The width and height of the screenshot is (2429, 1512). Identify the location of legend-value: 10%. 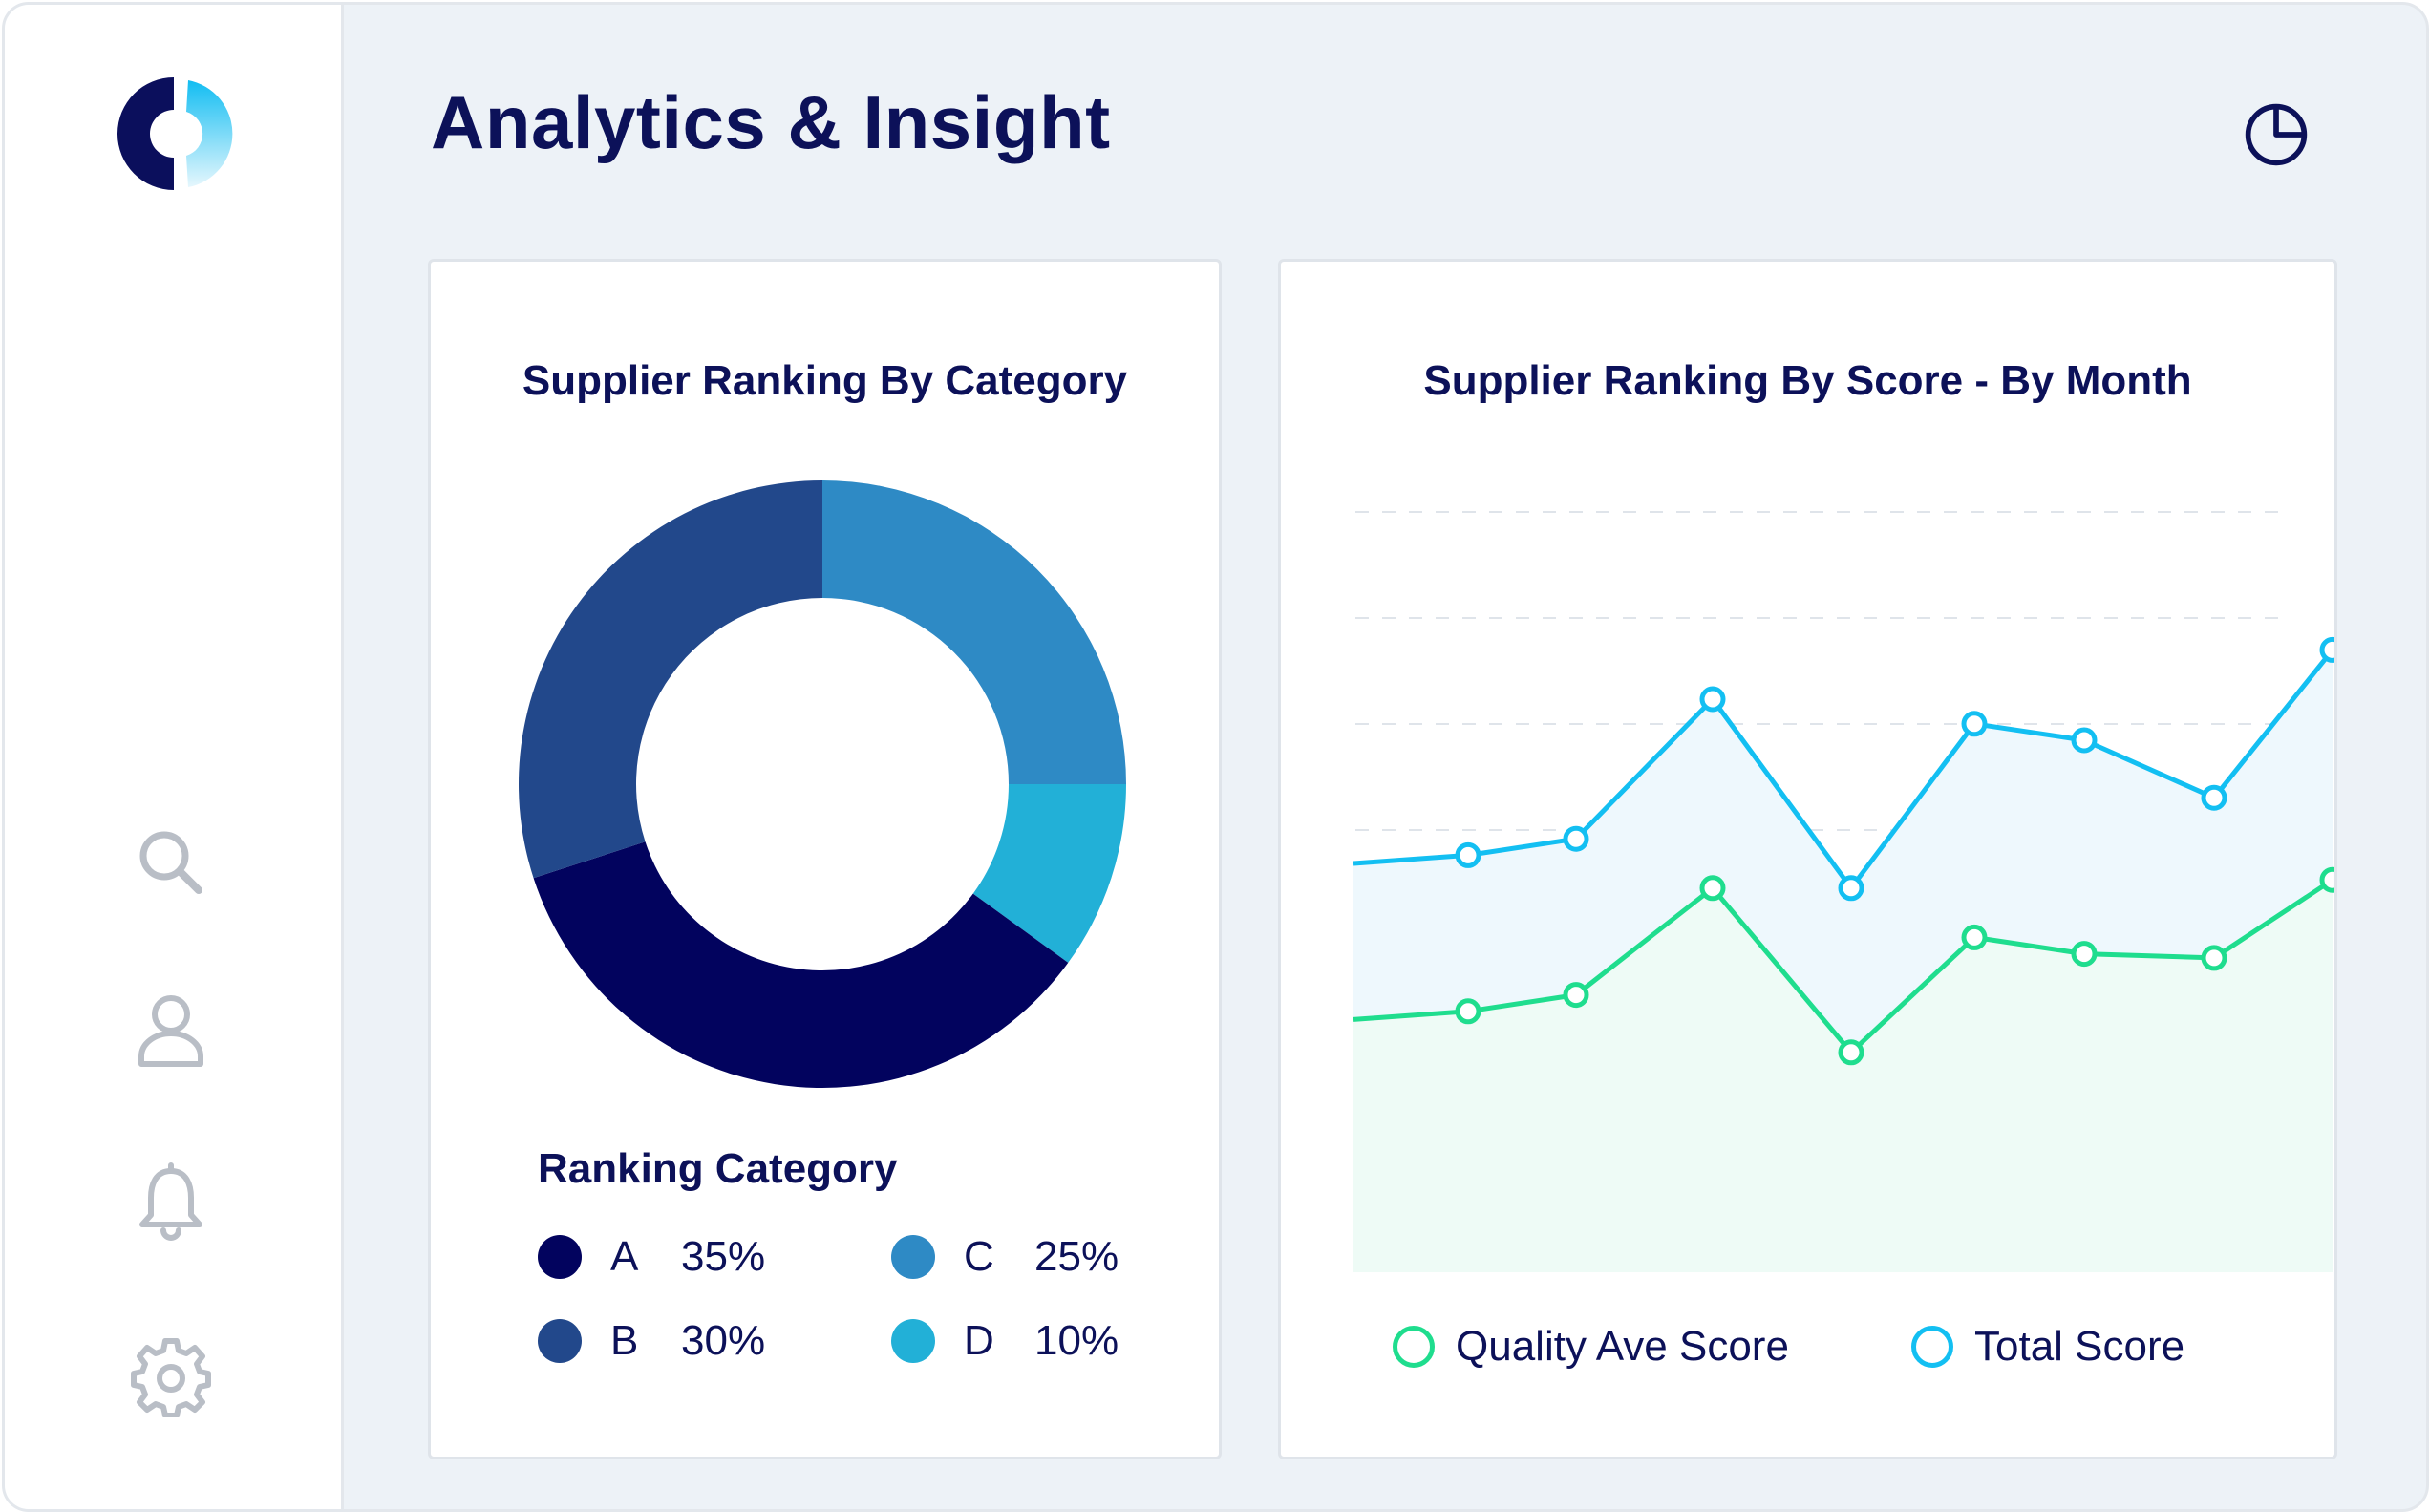
(1076, 1340).